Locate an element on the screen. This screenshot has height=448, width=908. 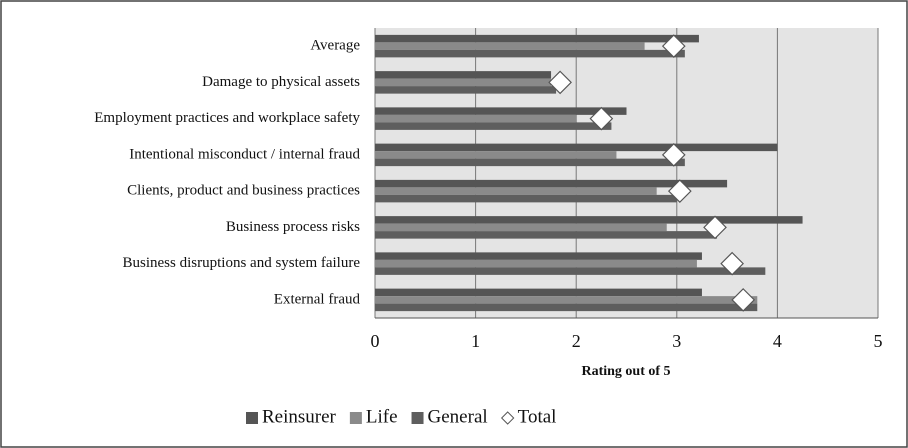
y-tick-label: Damage to physical assets is located at coordinates (281, 82).